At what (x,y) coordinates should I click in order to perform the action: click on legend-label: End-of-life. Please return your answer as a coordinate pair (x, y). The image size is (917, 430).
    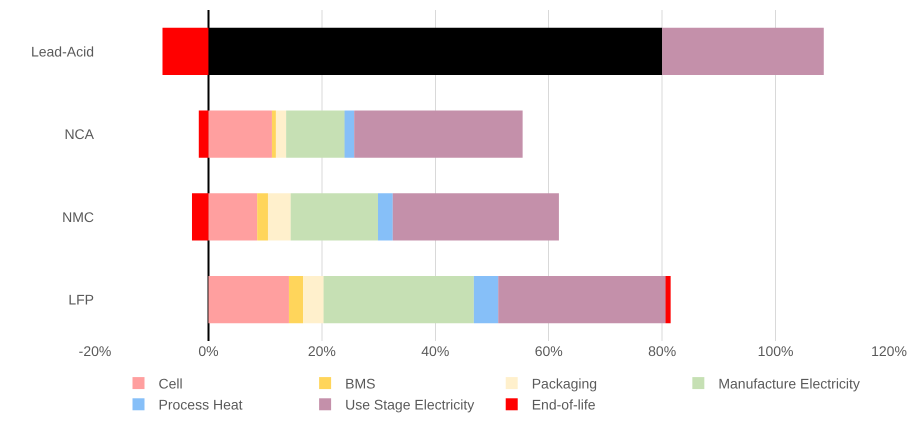
    Looking at the image, I should click on (564, 404).